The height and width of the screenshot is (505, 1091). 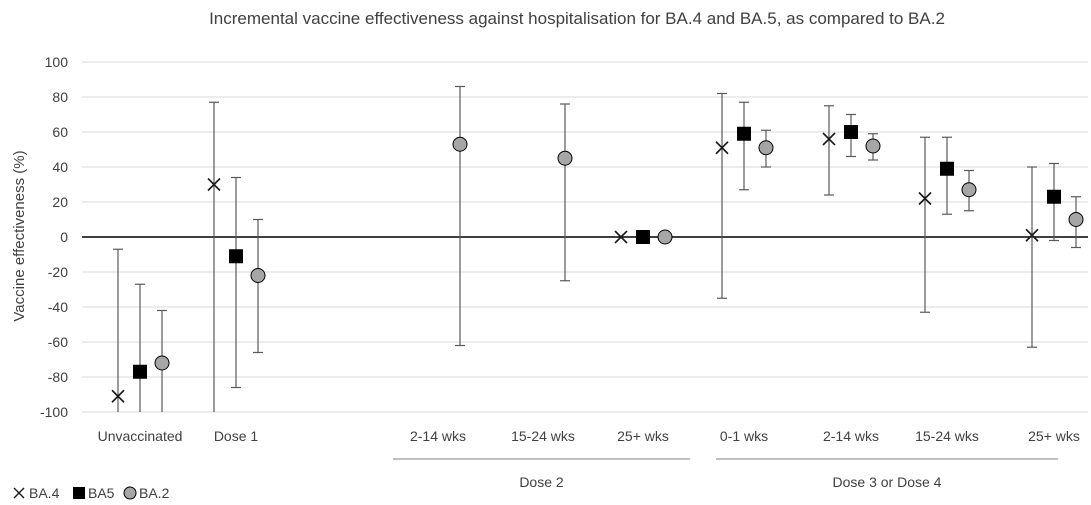 What do you see at coordinates (54, 237) in the screenshot?
I see `y-tick-labels: 100 80 60 40 20 0 -20 -40 -60 -80 -100` at bounding box center [54, 237].